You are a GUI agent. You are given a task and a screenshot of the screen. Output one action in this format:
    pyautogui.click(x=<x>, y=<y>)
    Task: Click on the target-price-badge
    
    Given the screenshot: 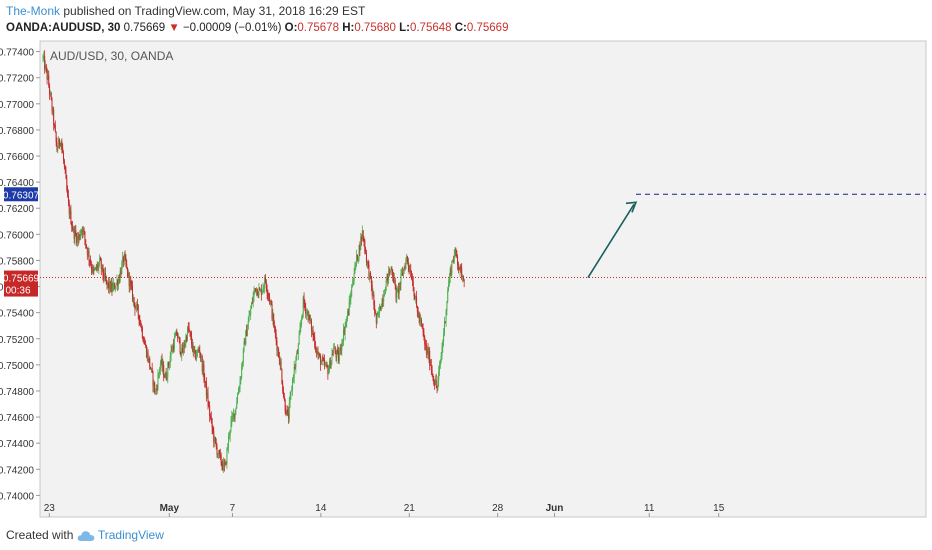 What is the action you would take?
    pyautogui.click(x=21, y=194)
    